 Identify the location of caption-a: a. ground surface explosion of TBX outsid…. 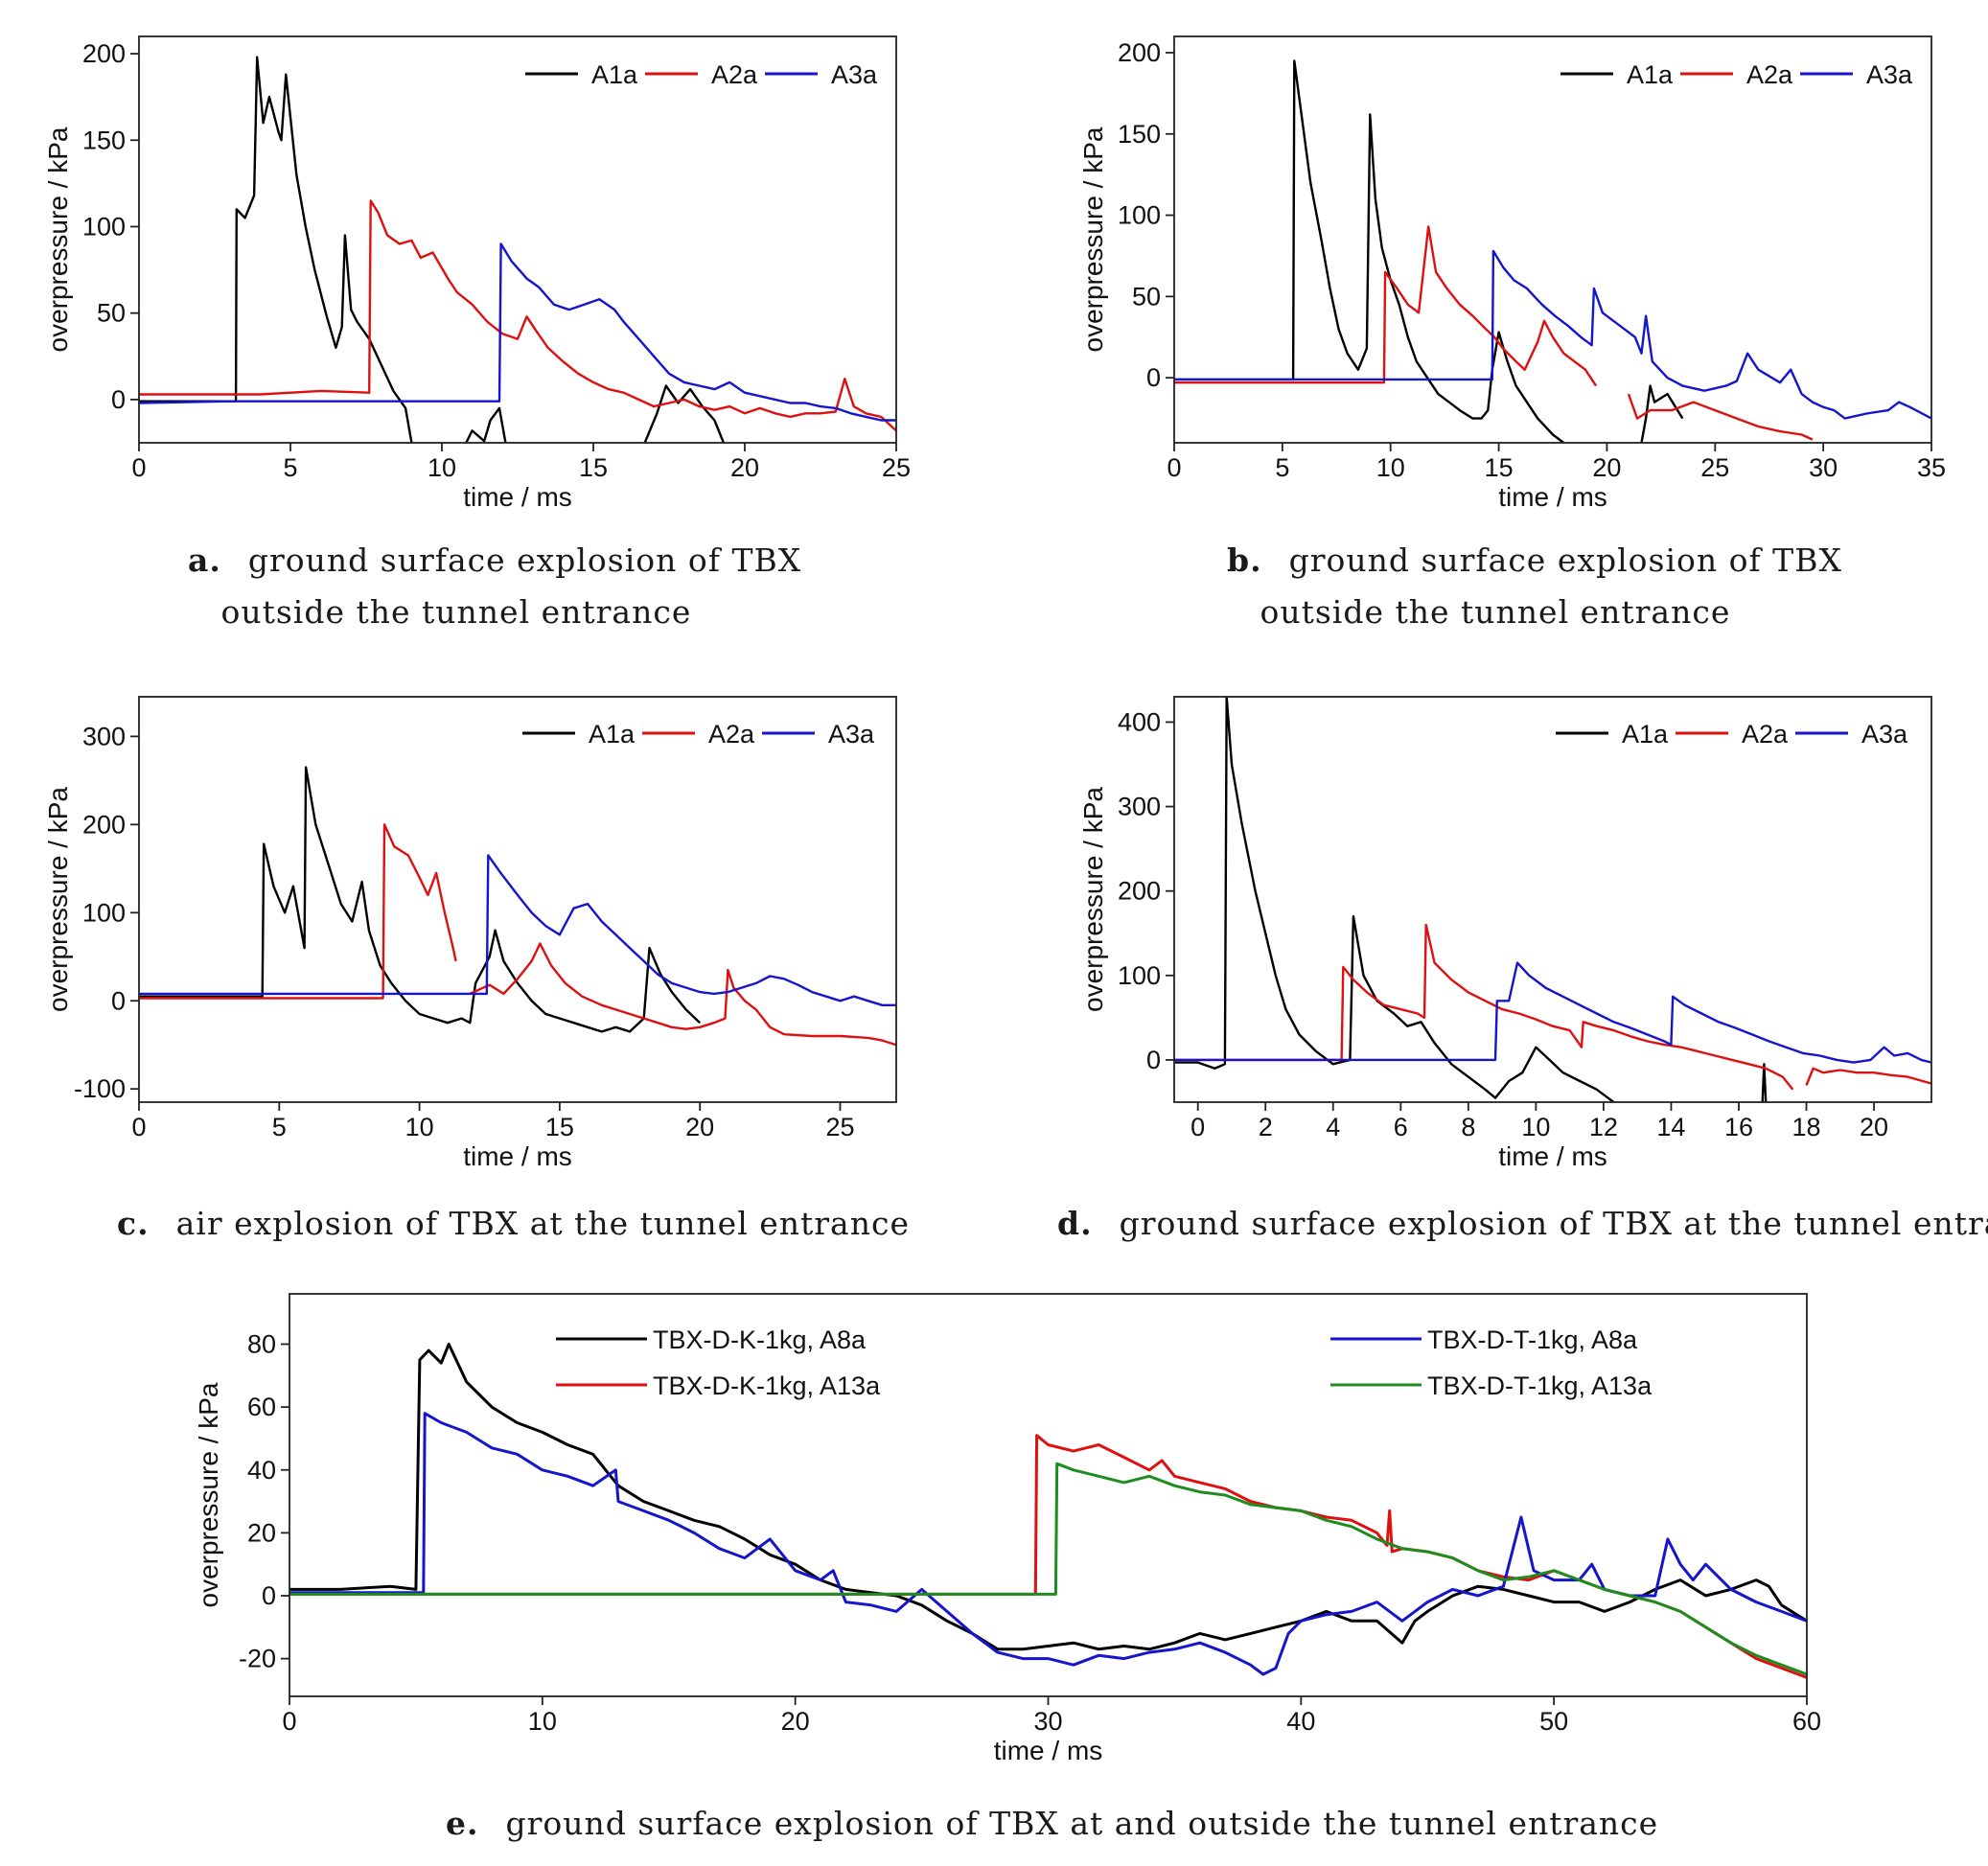
(494, 586).